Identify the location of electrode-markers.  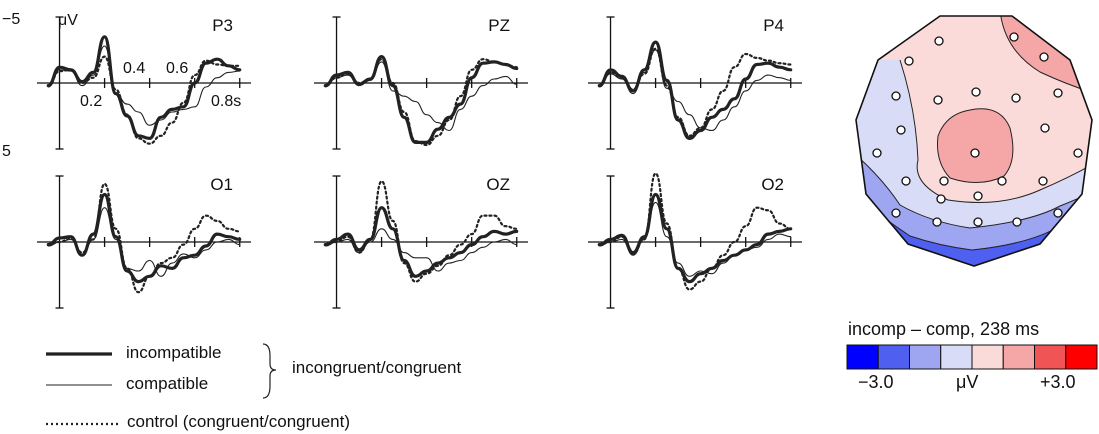
(977, 129).